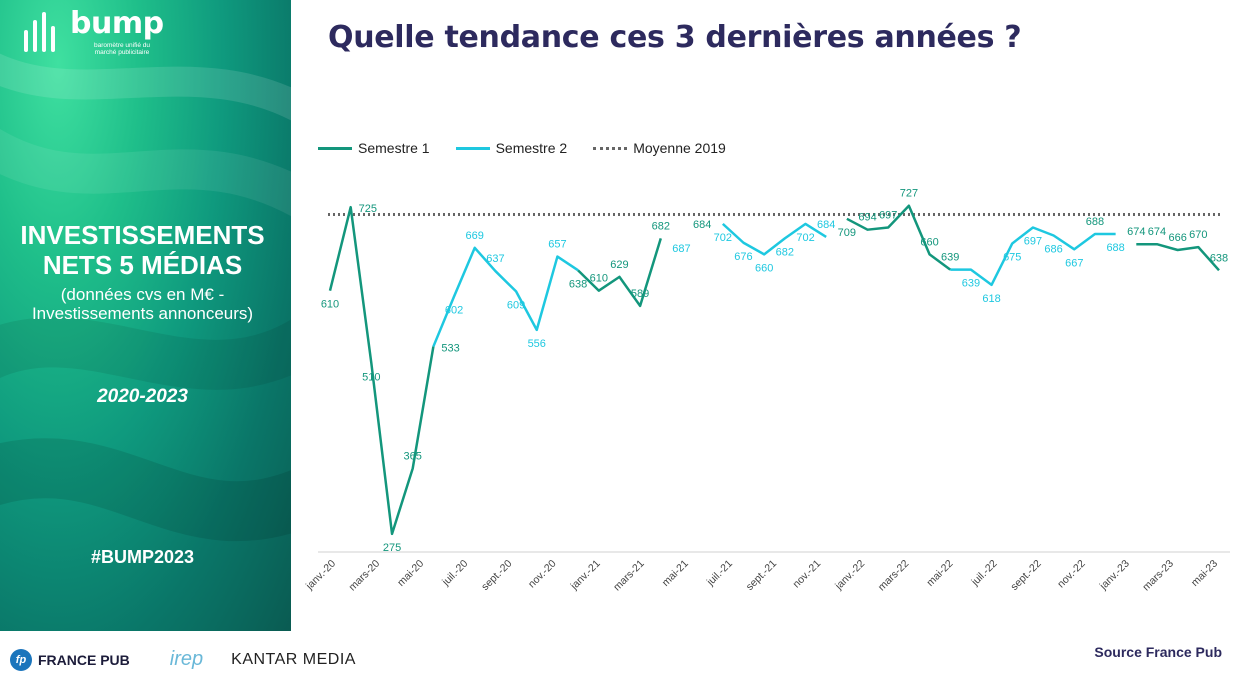 Image resolution: width=1256 pixels, height=681 pixels. What do you see at coordinates (847, 233) in the screenshot?
I see `data-label: 709` at bounding box center [847, 233].